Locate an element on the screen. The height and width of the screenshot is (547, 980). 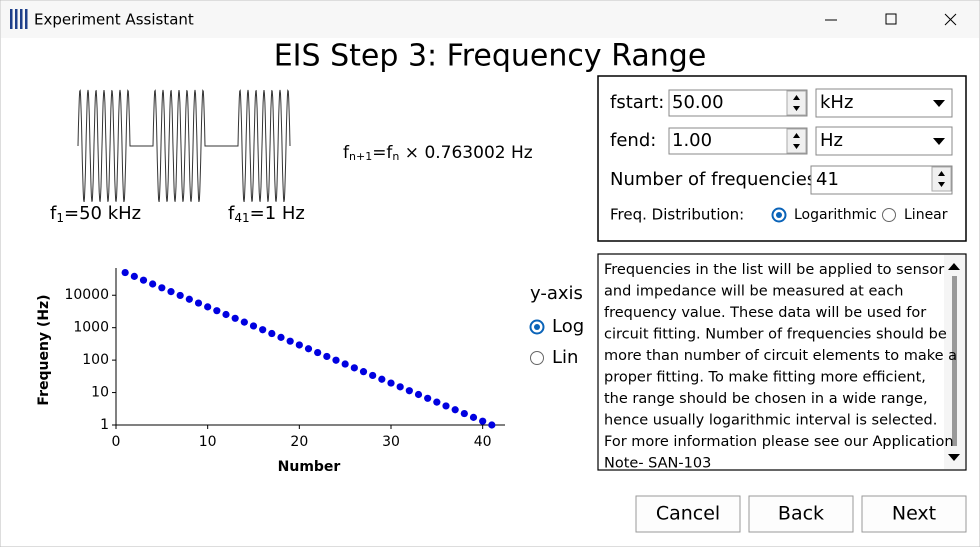
fstart-unit: kHz is located at coordinates (836, 102).